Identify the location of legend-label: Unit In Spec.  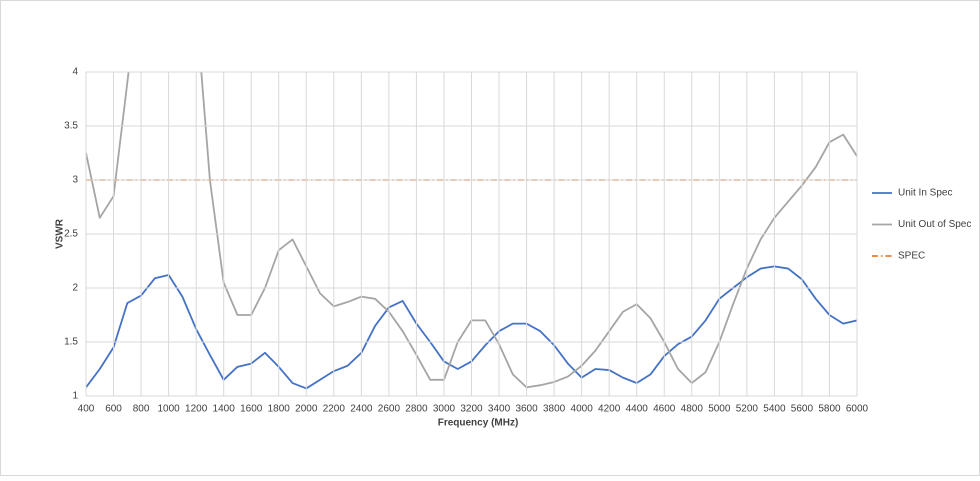
(925, 193).